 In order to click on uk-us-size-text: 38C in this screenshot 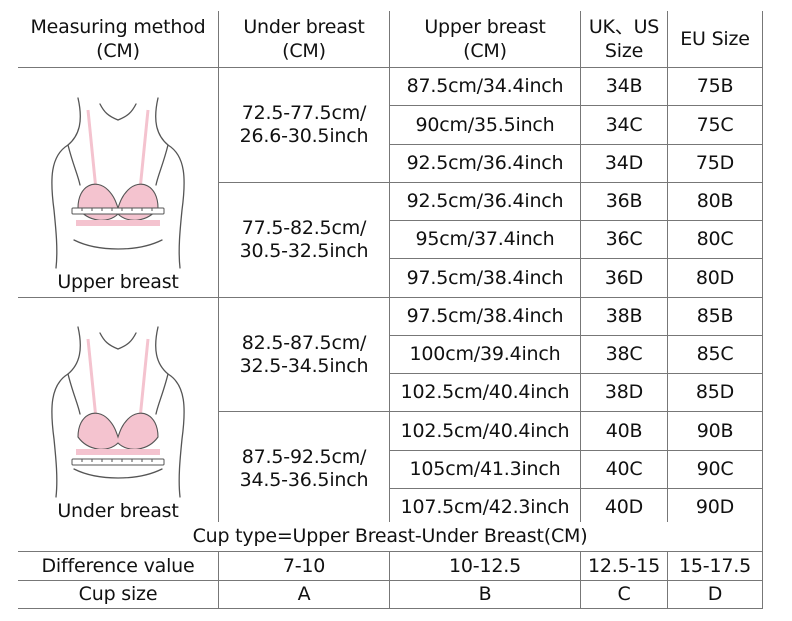, I will do `click(624, 354)`.